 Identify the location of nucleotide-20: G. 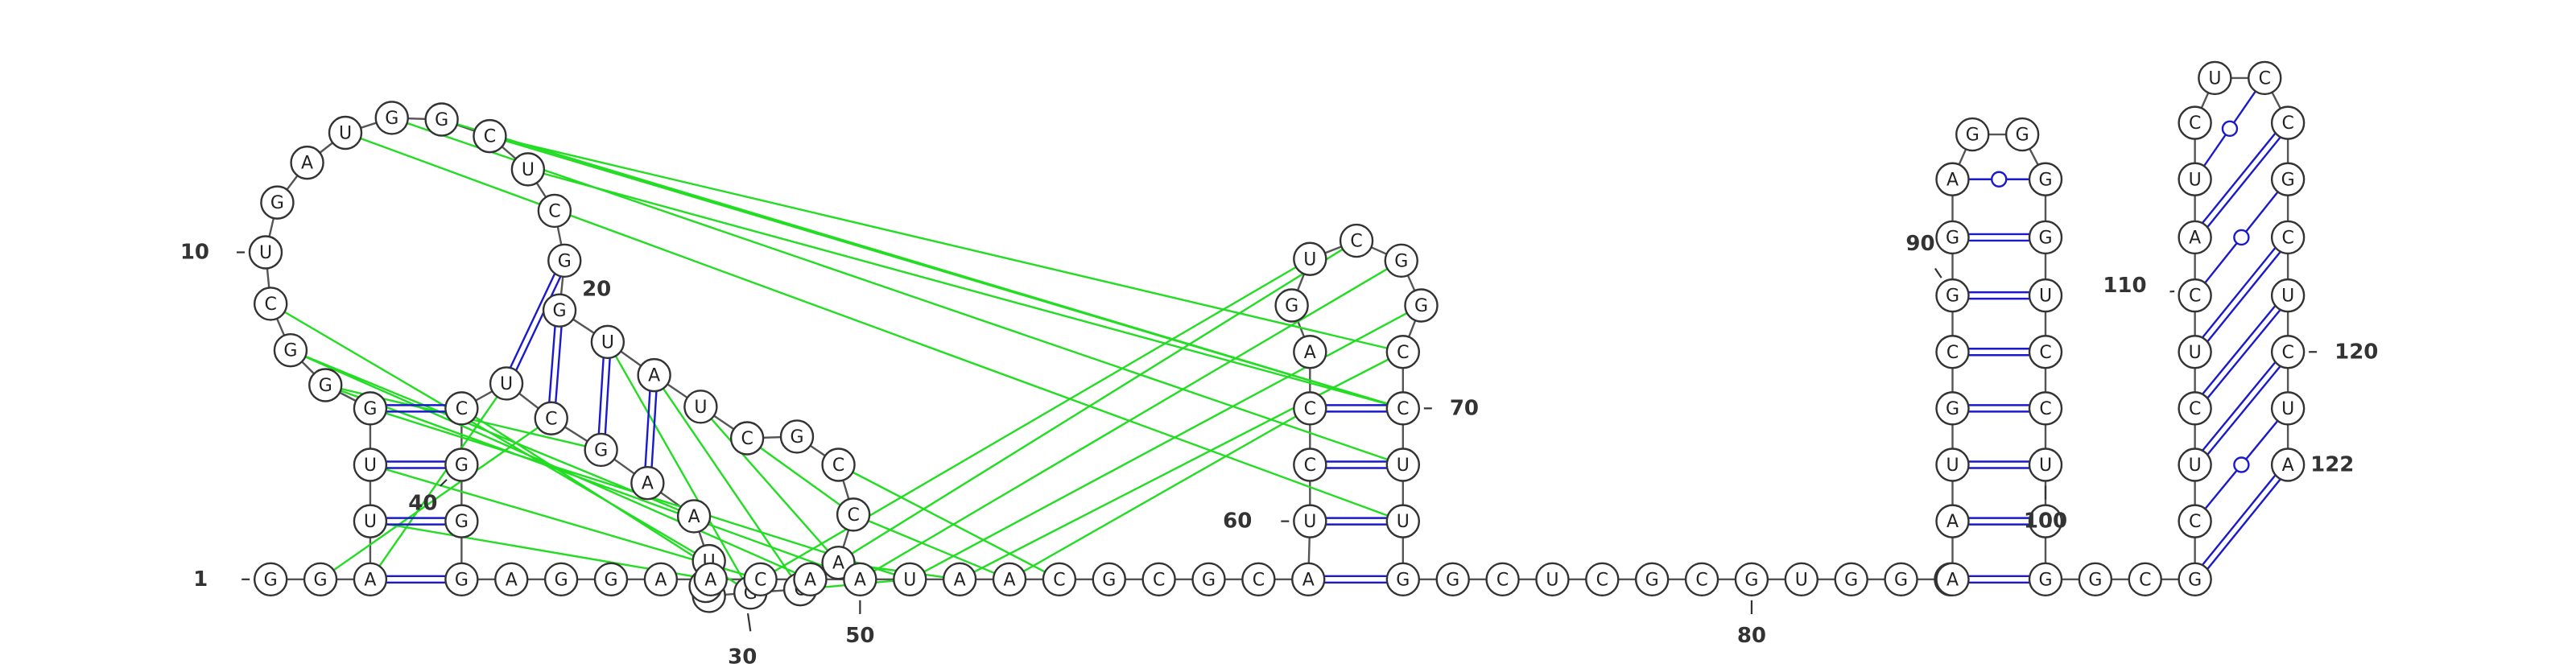
(559, 310).